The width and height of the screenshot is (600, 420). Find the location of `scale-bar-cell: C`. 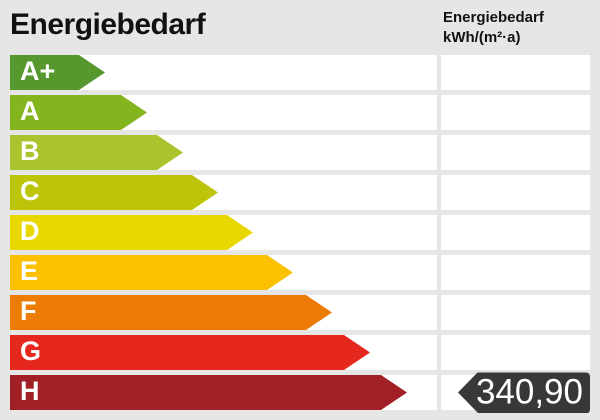

scale-bar-cell: C is located at coordinates (223, 192).